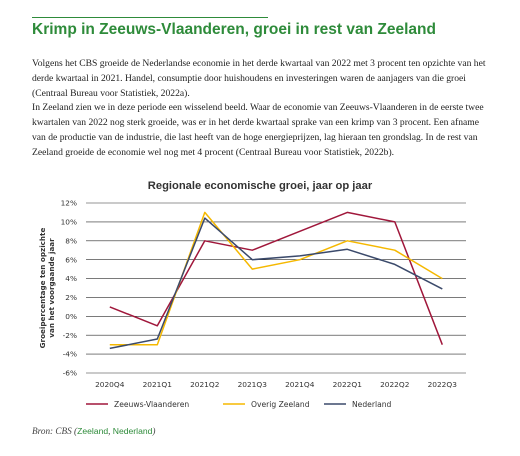  What do you see at coordinates (70, 354) in the screenshot?
I see `y-tick-label: -4%` at bounding box center [70, 354].